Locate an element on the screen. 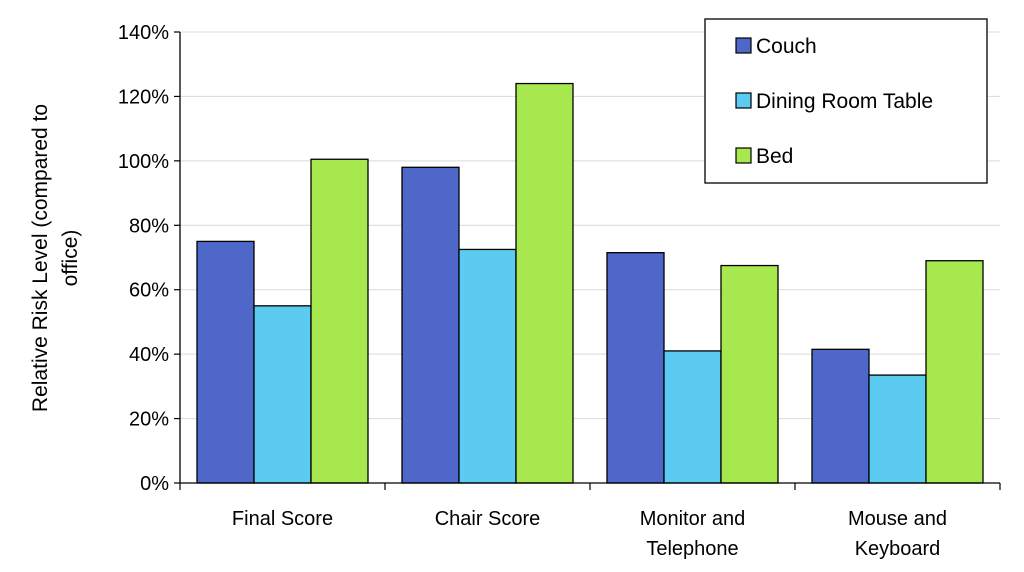 Image resolution: width=1024 pixels, height=572 pixels. y-tick-label: 80% is located at coordinates (149, 226).